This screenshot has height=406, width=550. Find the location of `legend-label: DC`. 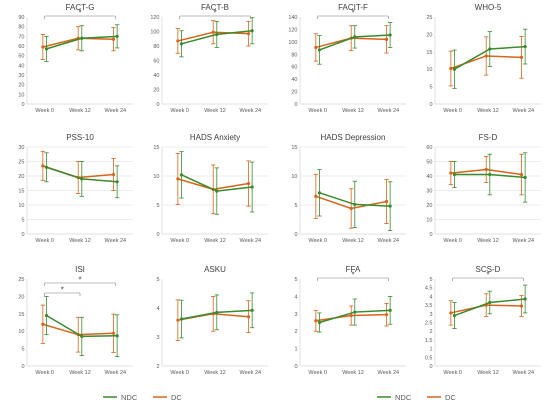

legend-label: DC is located at coordinates (450, 397).